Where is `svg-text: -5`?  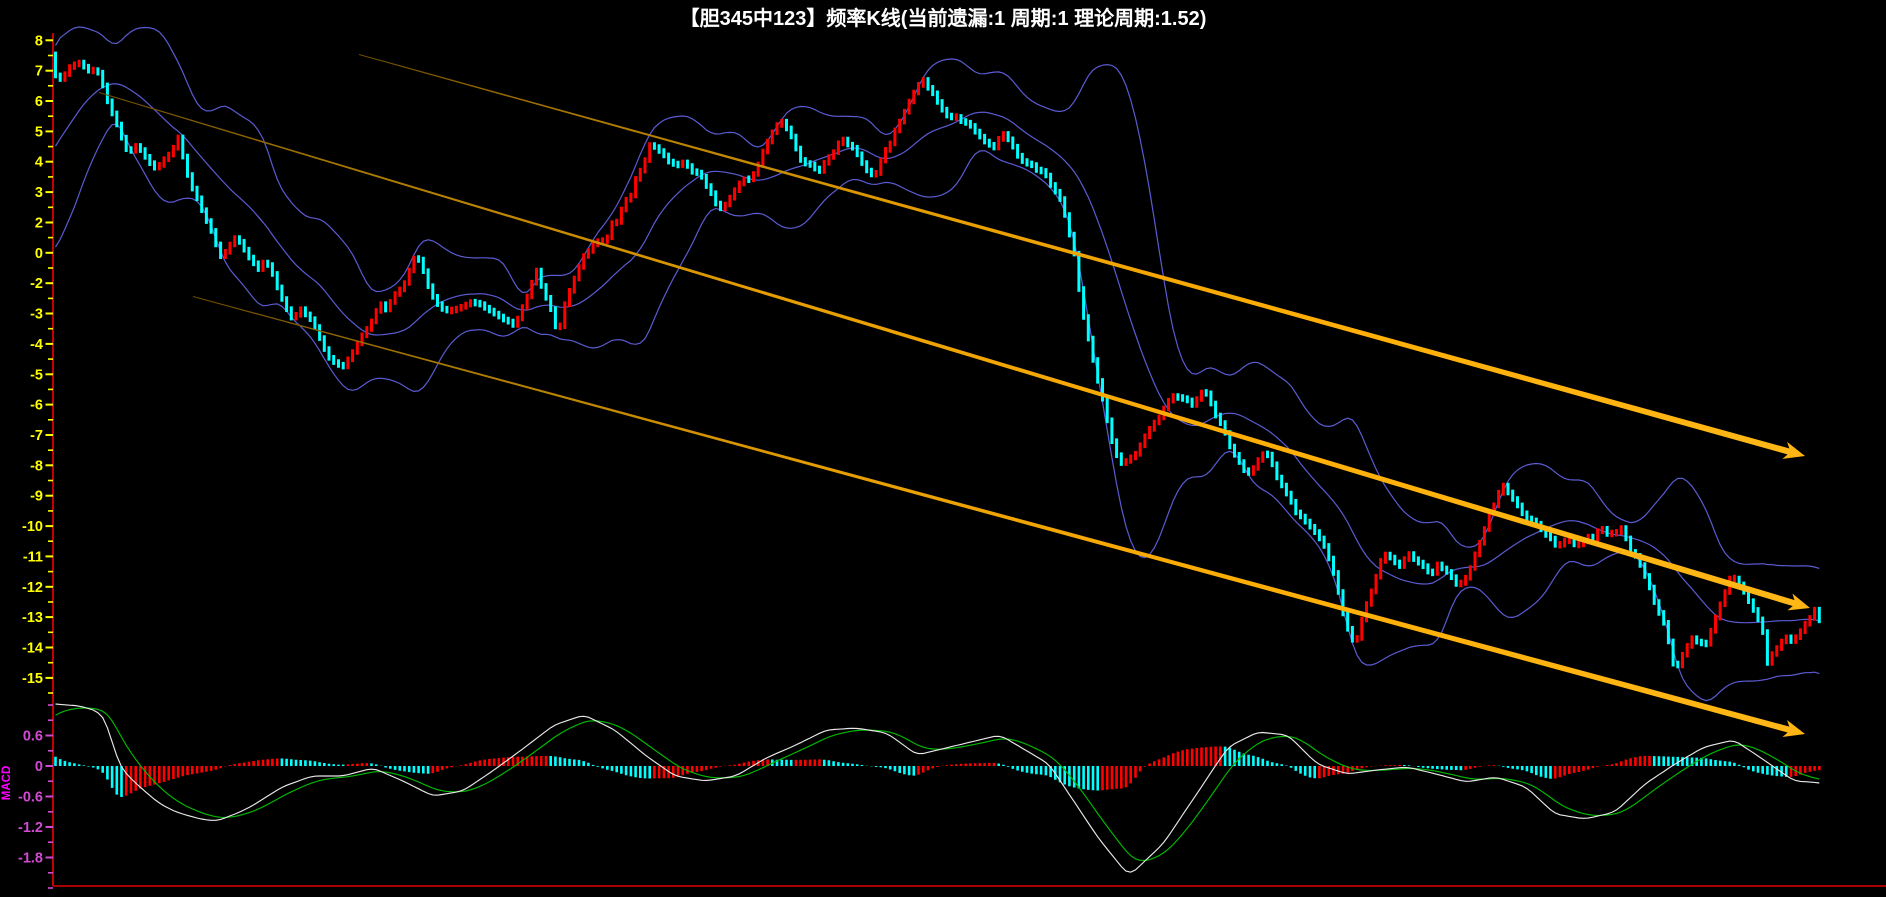
svg-text: -5 is located at coordinates (36, 375).